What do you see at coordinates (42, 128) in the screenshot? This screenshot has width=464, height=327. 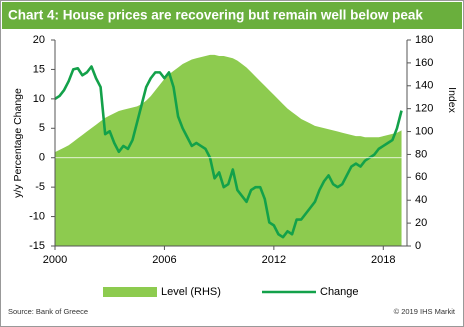 I see `y-tick-label: 5` at bounding box center [42, 128].